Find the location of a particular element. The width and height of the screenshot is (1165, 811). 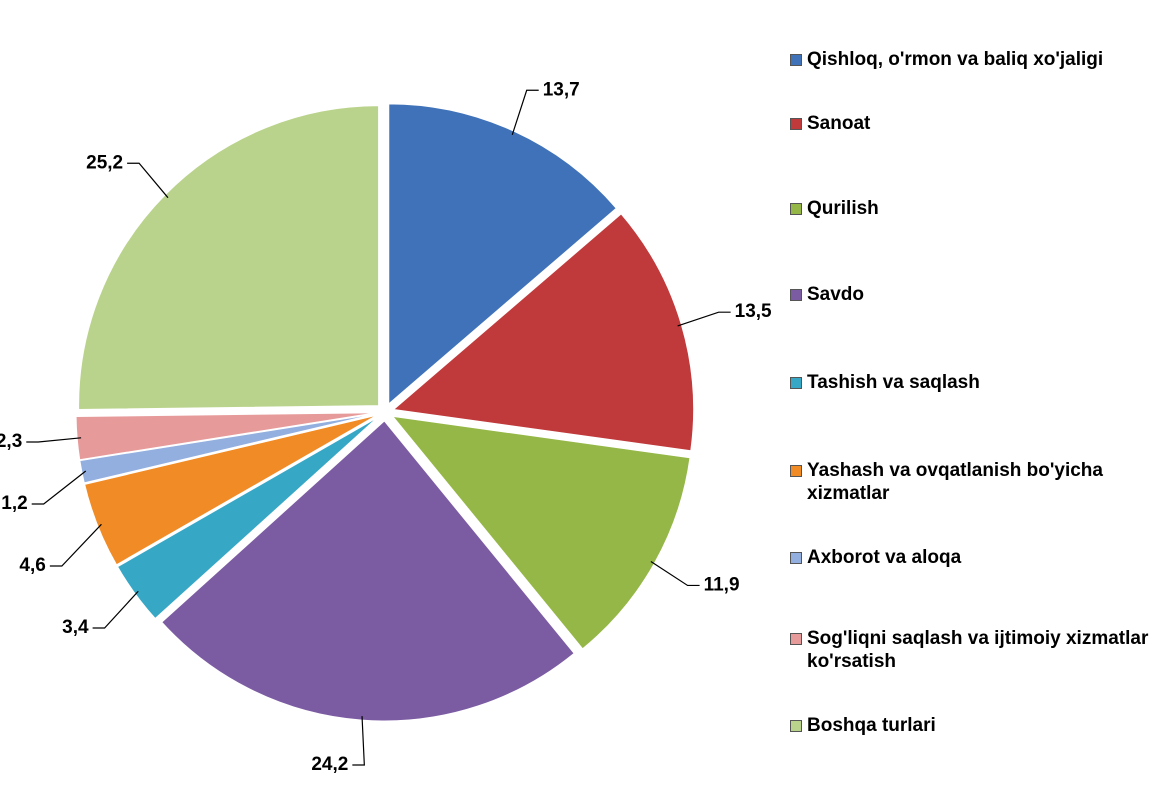

data-label: 3,4 is located at coordinates (75, 627).